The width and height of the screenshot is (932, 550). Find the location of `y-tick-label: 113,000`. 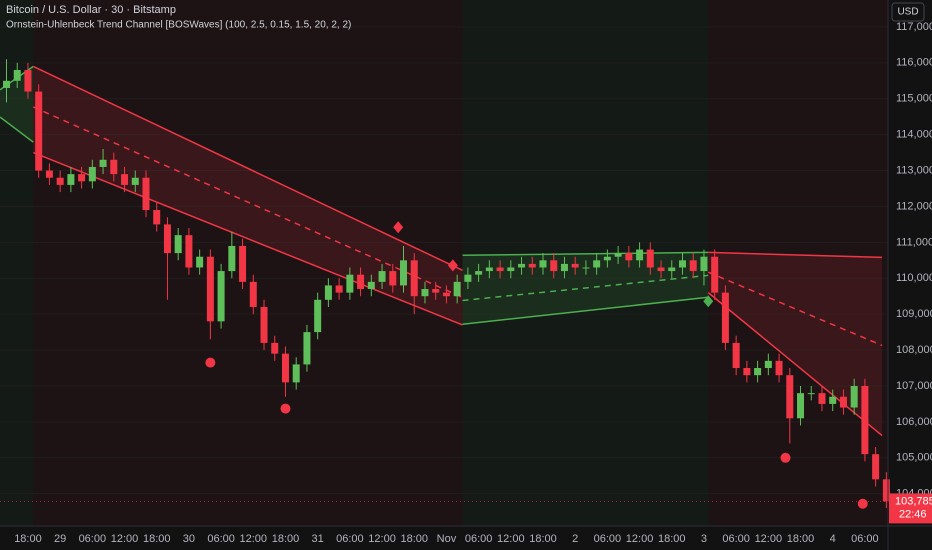

y-tick-label: 113,000 is located at coordinates (914, 170).